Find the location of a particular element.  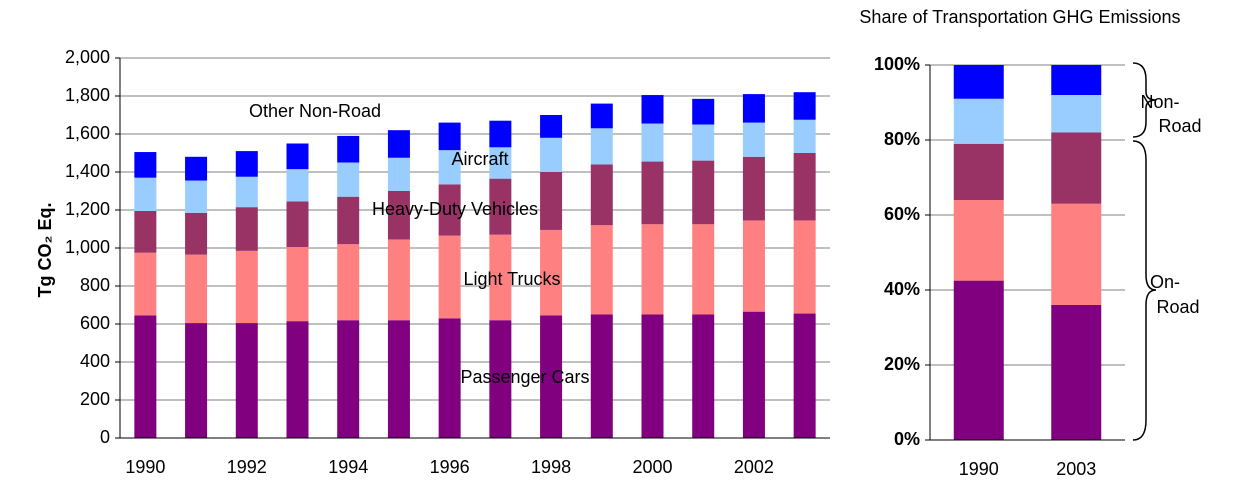

y-tick-label: 60% is located at coordinates (902, 214).